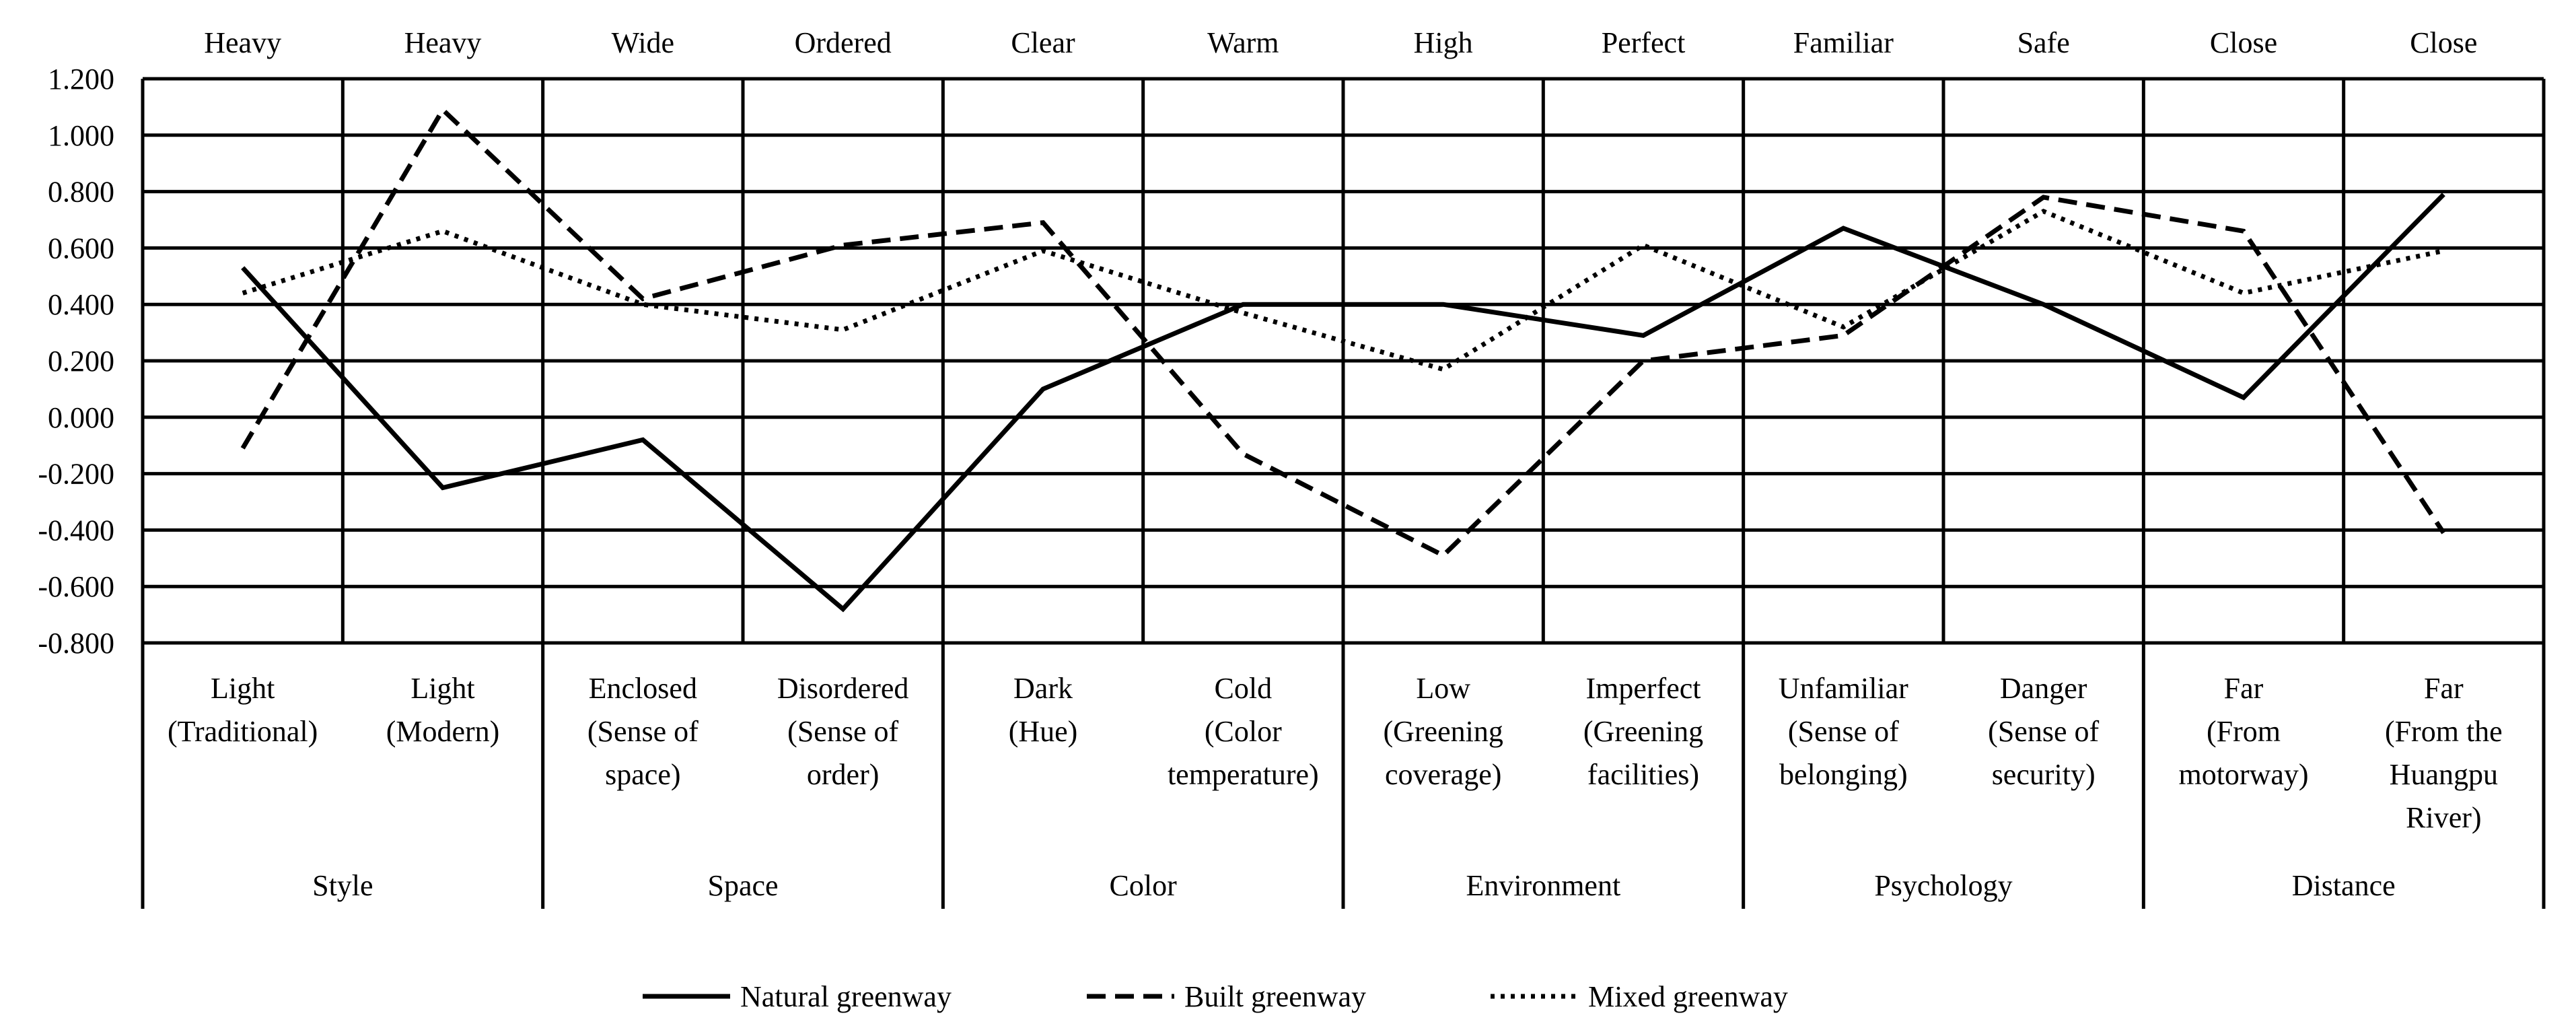 Image resolution: width=2576 pixels, height=1032 pixels. I want to click on bottom-label-line: Dark, so click(1043, 688).